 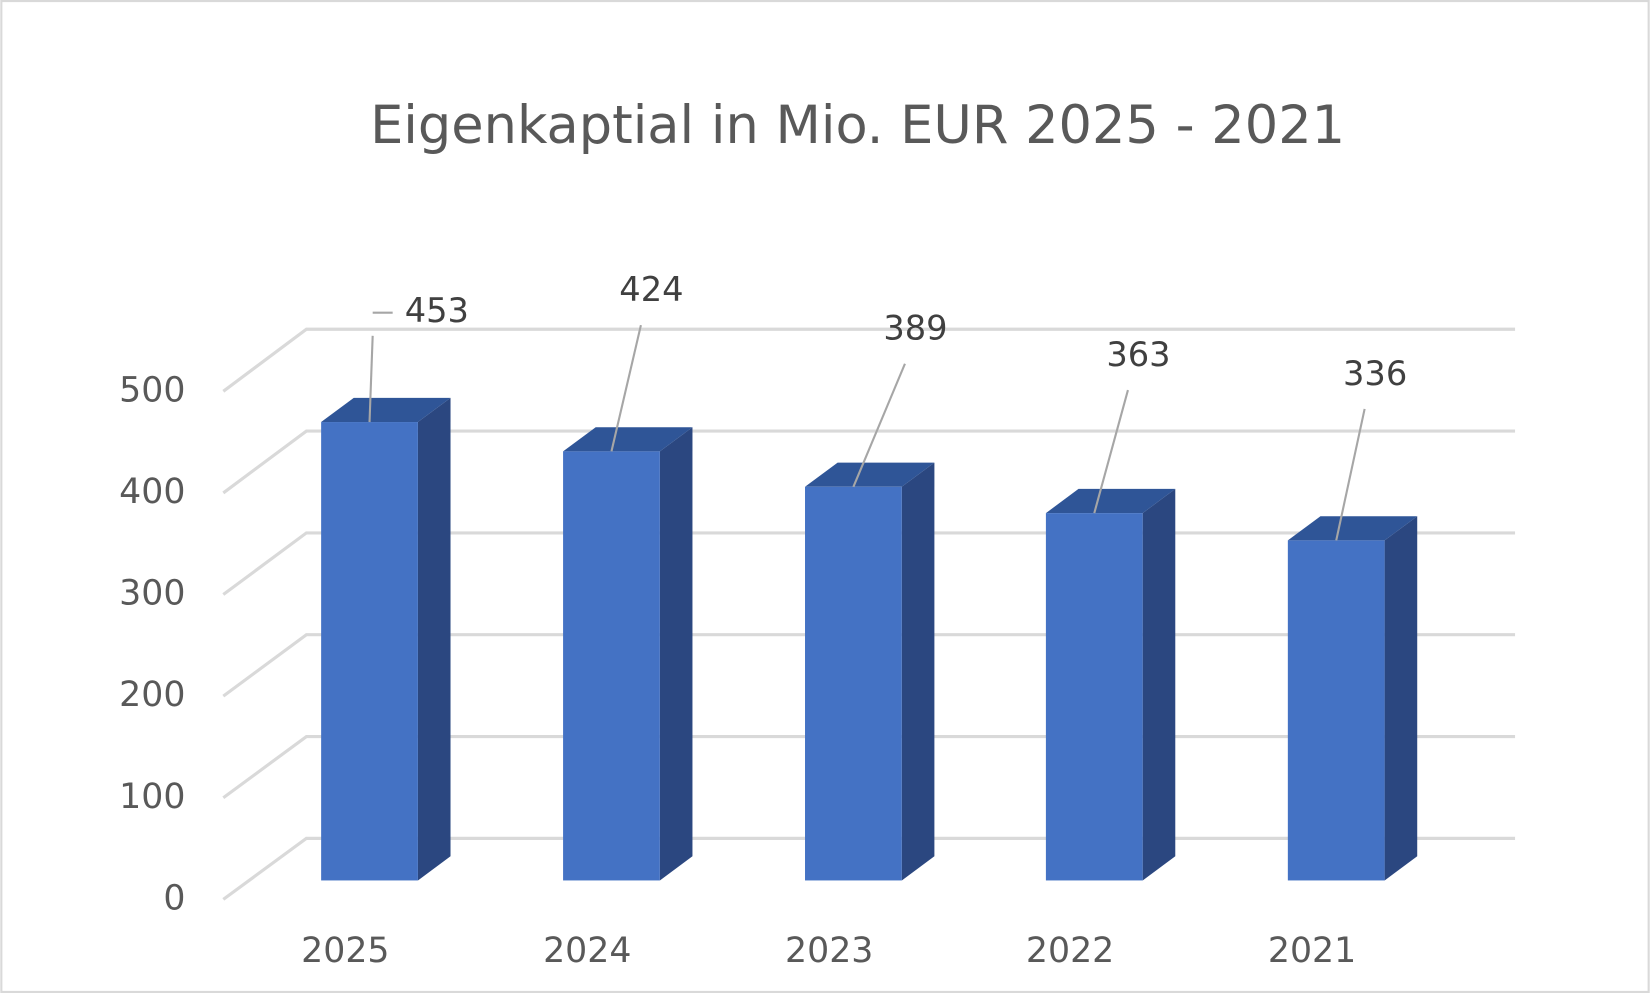 What do you see at coordinates (152, 492) in the screenshot?
I see `y-tick-label: 400` at bounding box center [152, 492].